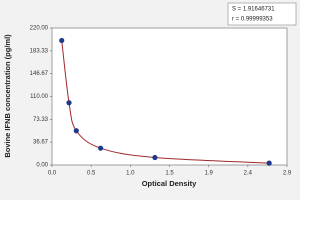  I want to click on y-tick-label: 73.33, so click(41, 120).